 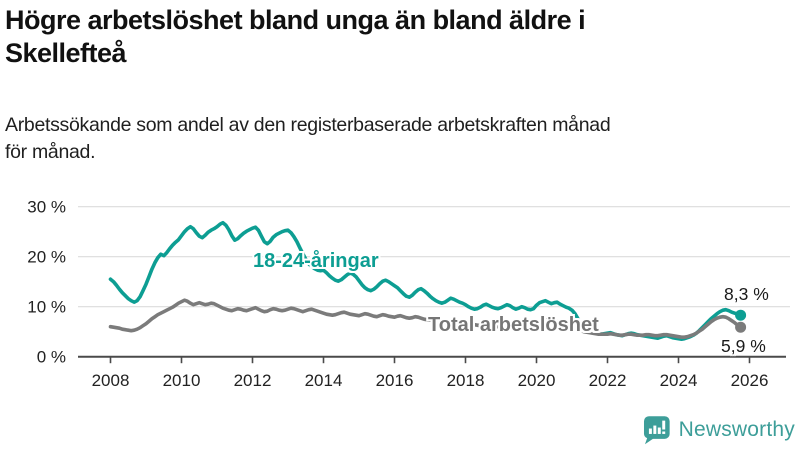 I want to click on x-axis-tick-label: 2020, so click(x=537, y=380).